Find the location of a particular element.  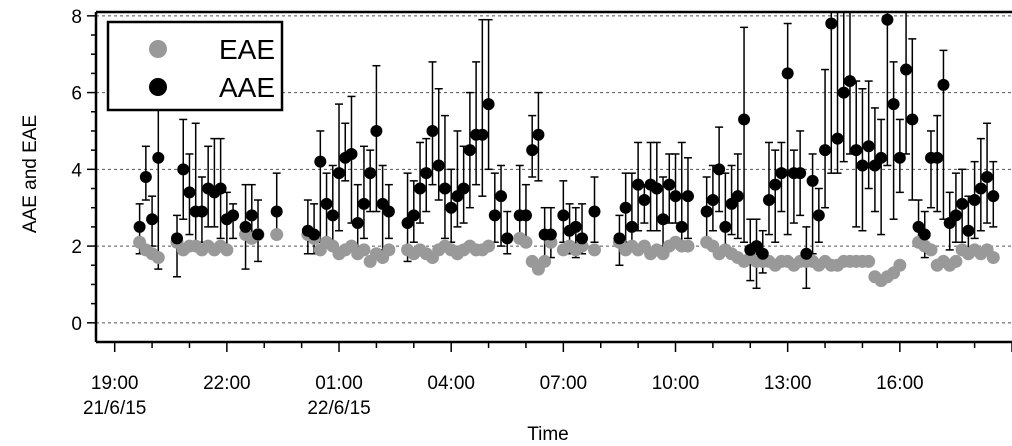

x-axis-title: Time is located at coordinates (548, 434).